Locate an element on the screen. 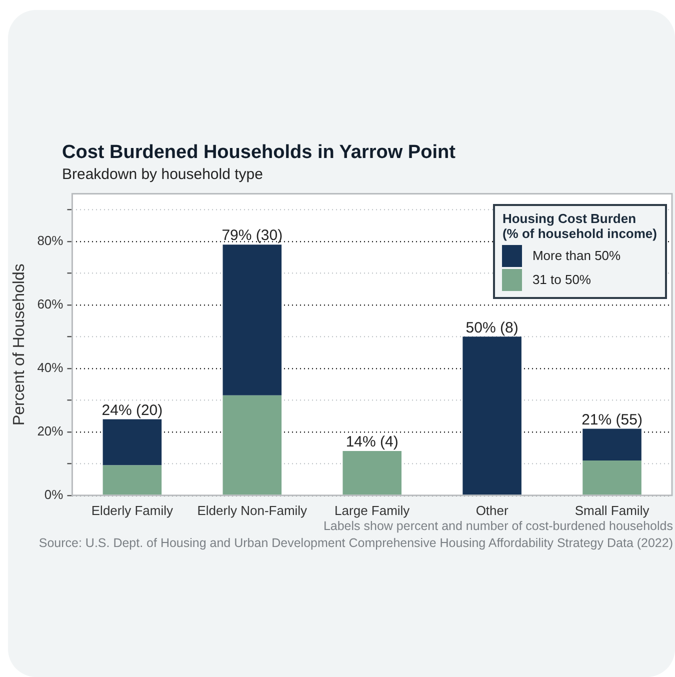 This screenshot has width=675, height=677. total-label: 24% (20) is located at coordinates (132, 410).